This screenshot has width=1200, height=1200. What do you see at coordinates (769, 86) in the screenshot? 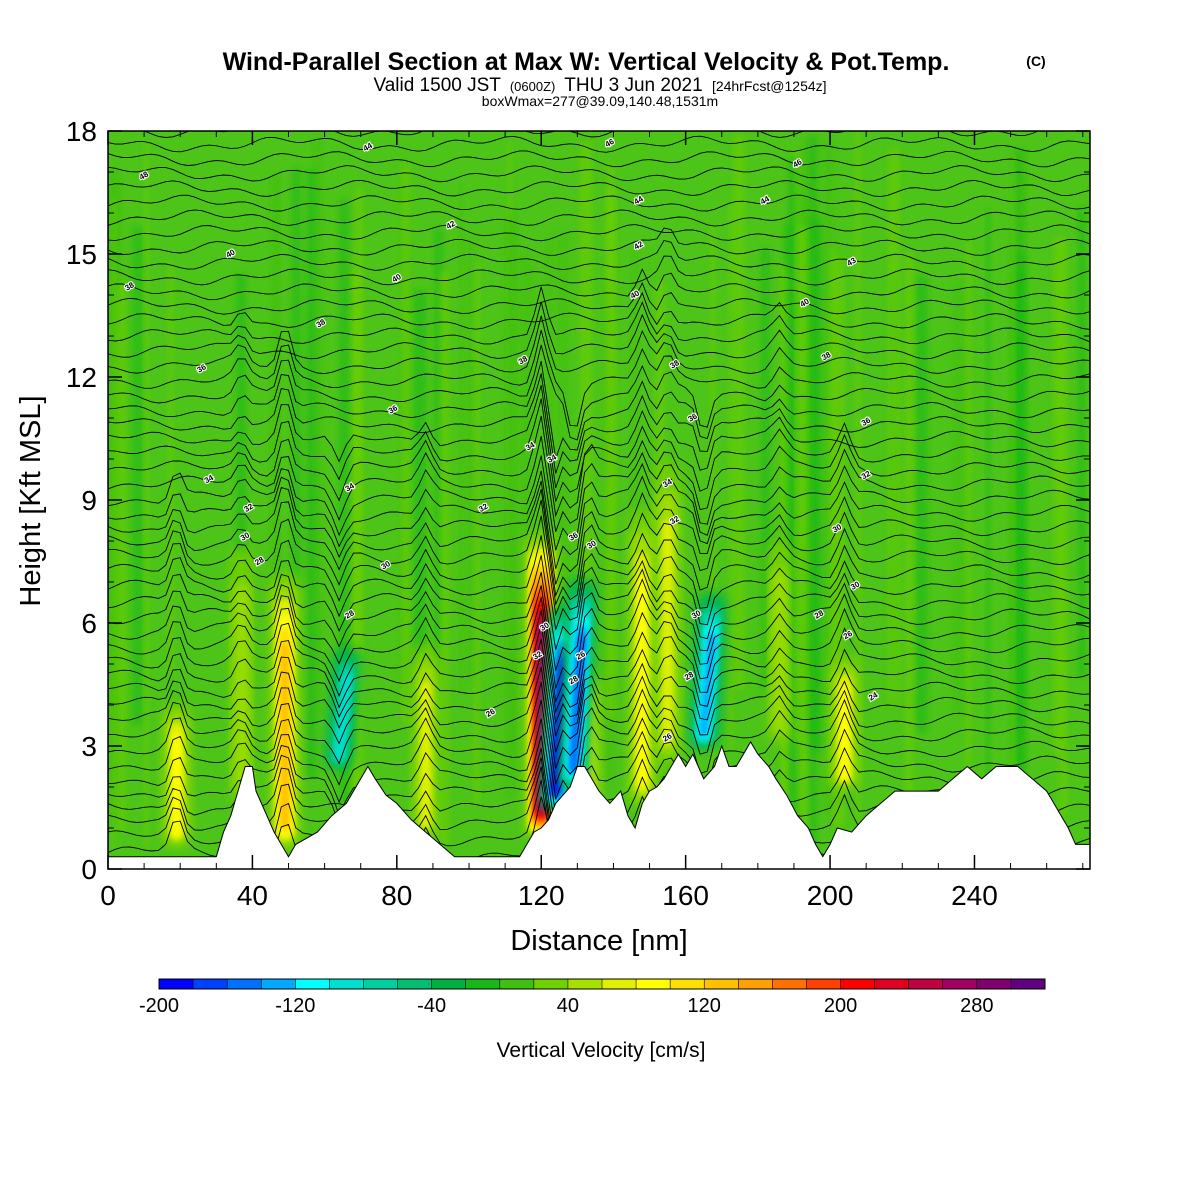
I see `forecast-run: [24hrFcst@1254z]` at bounding box center [769, 86].